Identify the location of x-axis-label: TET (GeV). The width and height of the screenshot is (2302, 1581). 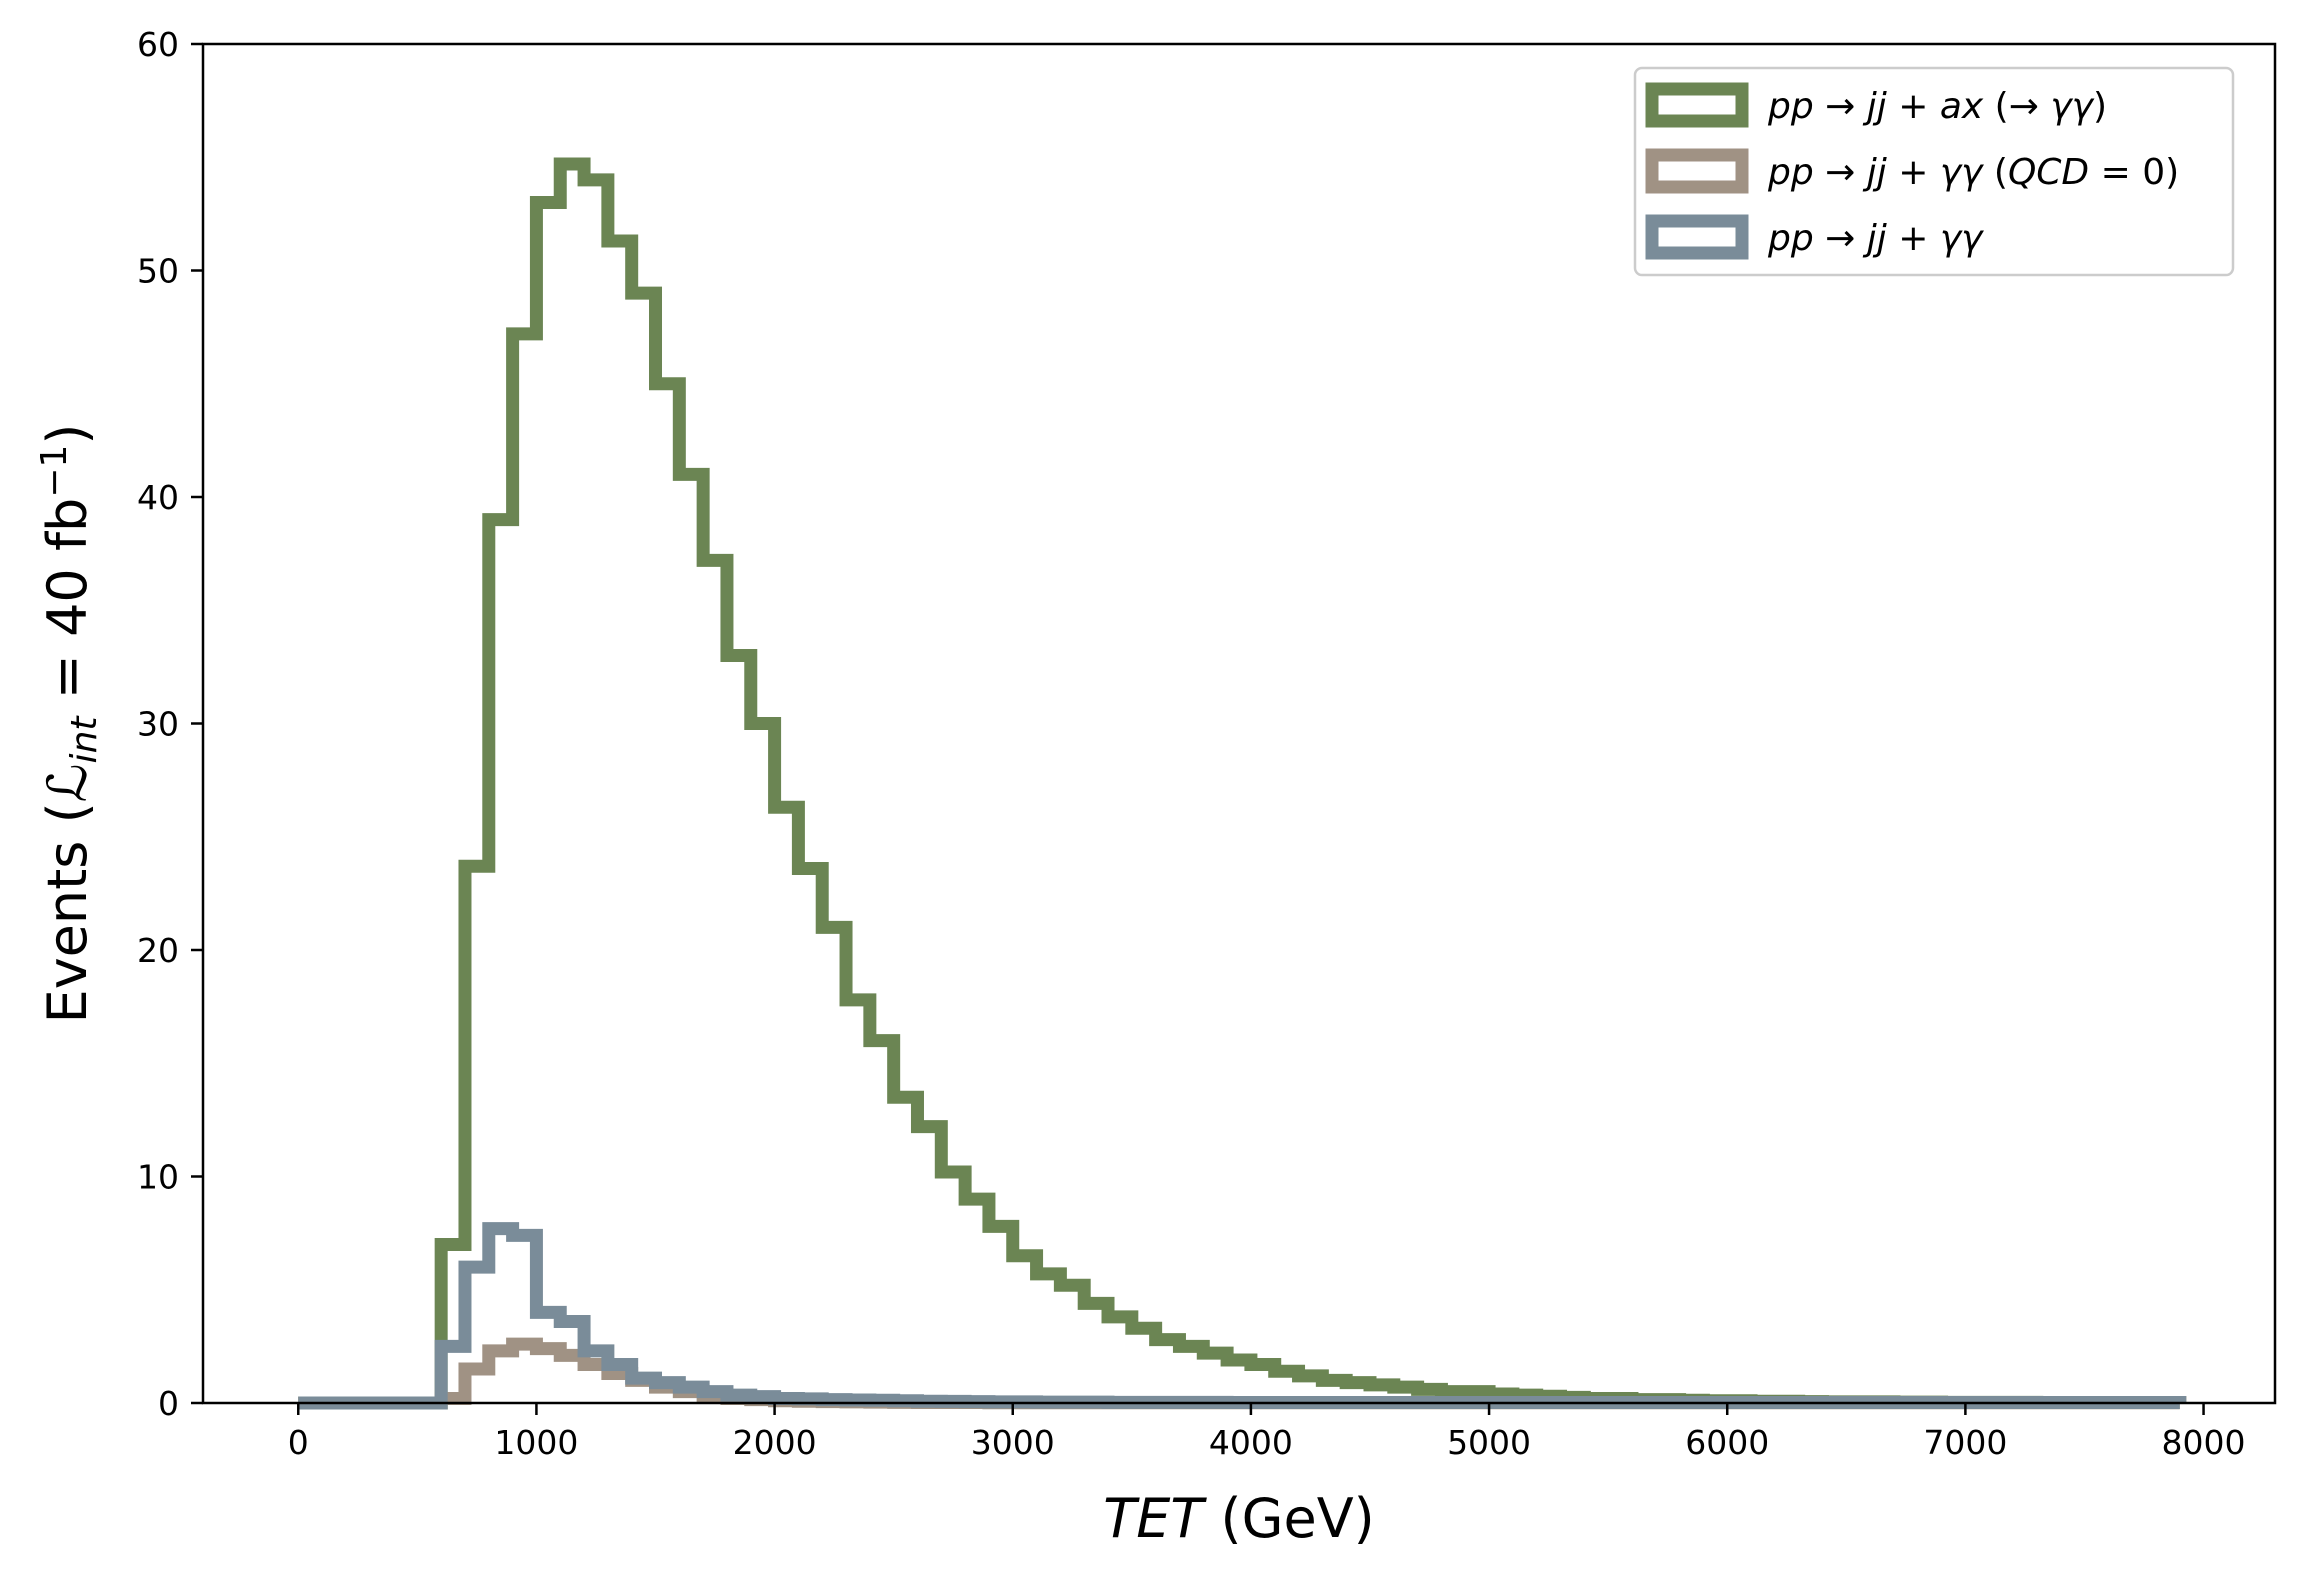
(1238, 1518).